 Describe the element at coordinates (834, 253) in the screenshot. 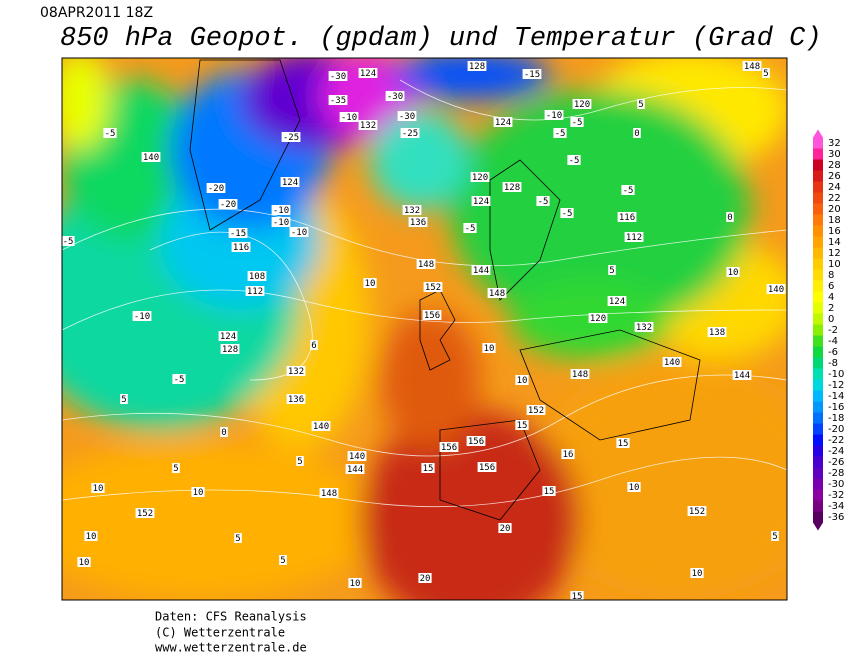

I see `colorbar-label: 12` at that location.